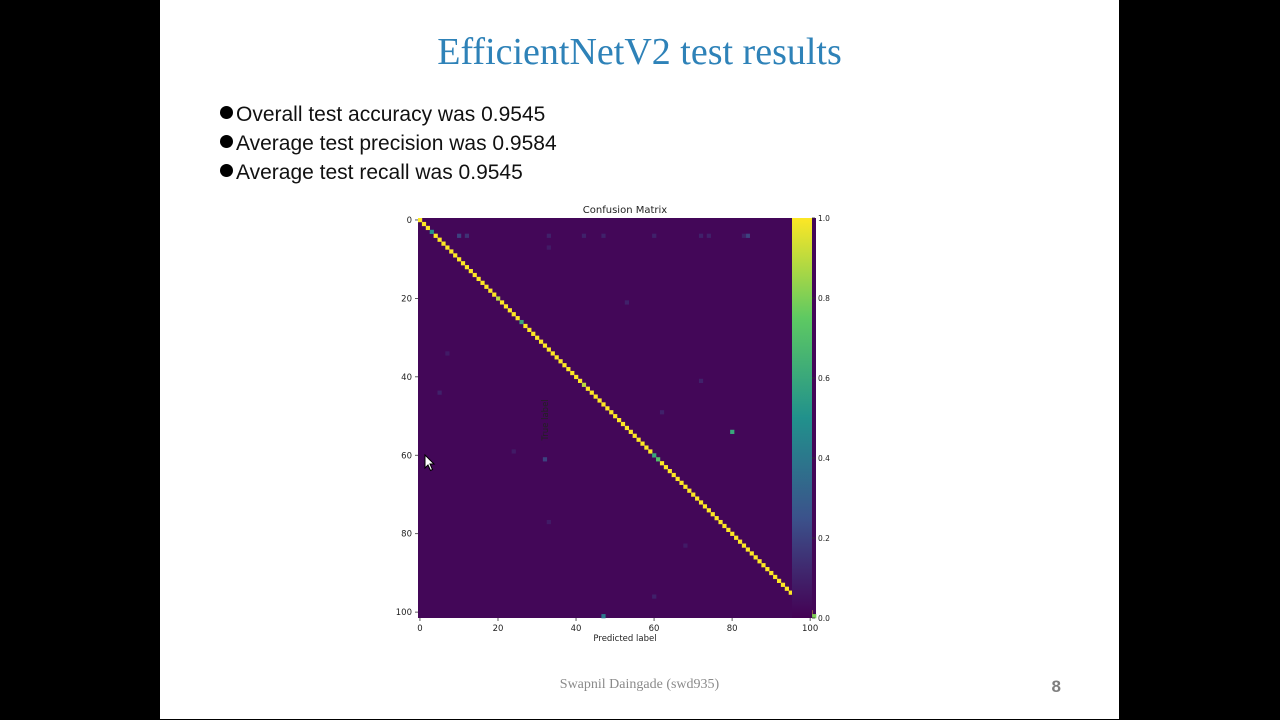 Image resolution: width=1280 pixels, height=720 pixels. What do you see at coordinates (824, 618) in the screenshot?
I see `colorbar-tick-label: 0.0` at bounding box center [824, 618].